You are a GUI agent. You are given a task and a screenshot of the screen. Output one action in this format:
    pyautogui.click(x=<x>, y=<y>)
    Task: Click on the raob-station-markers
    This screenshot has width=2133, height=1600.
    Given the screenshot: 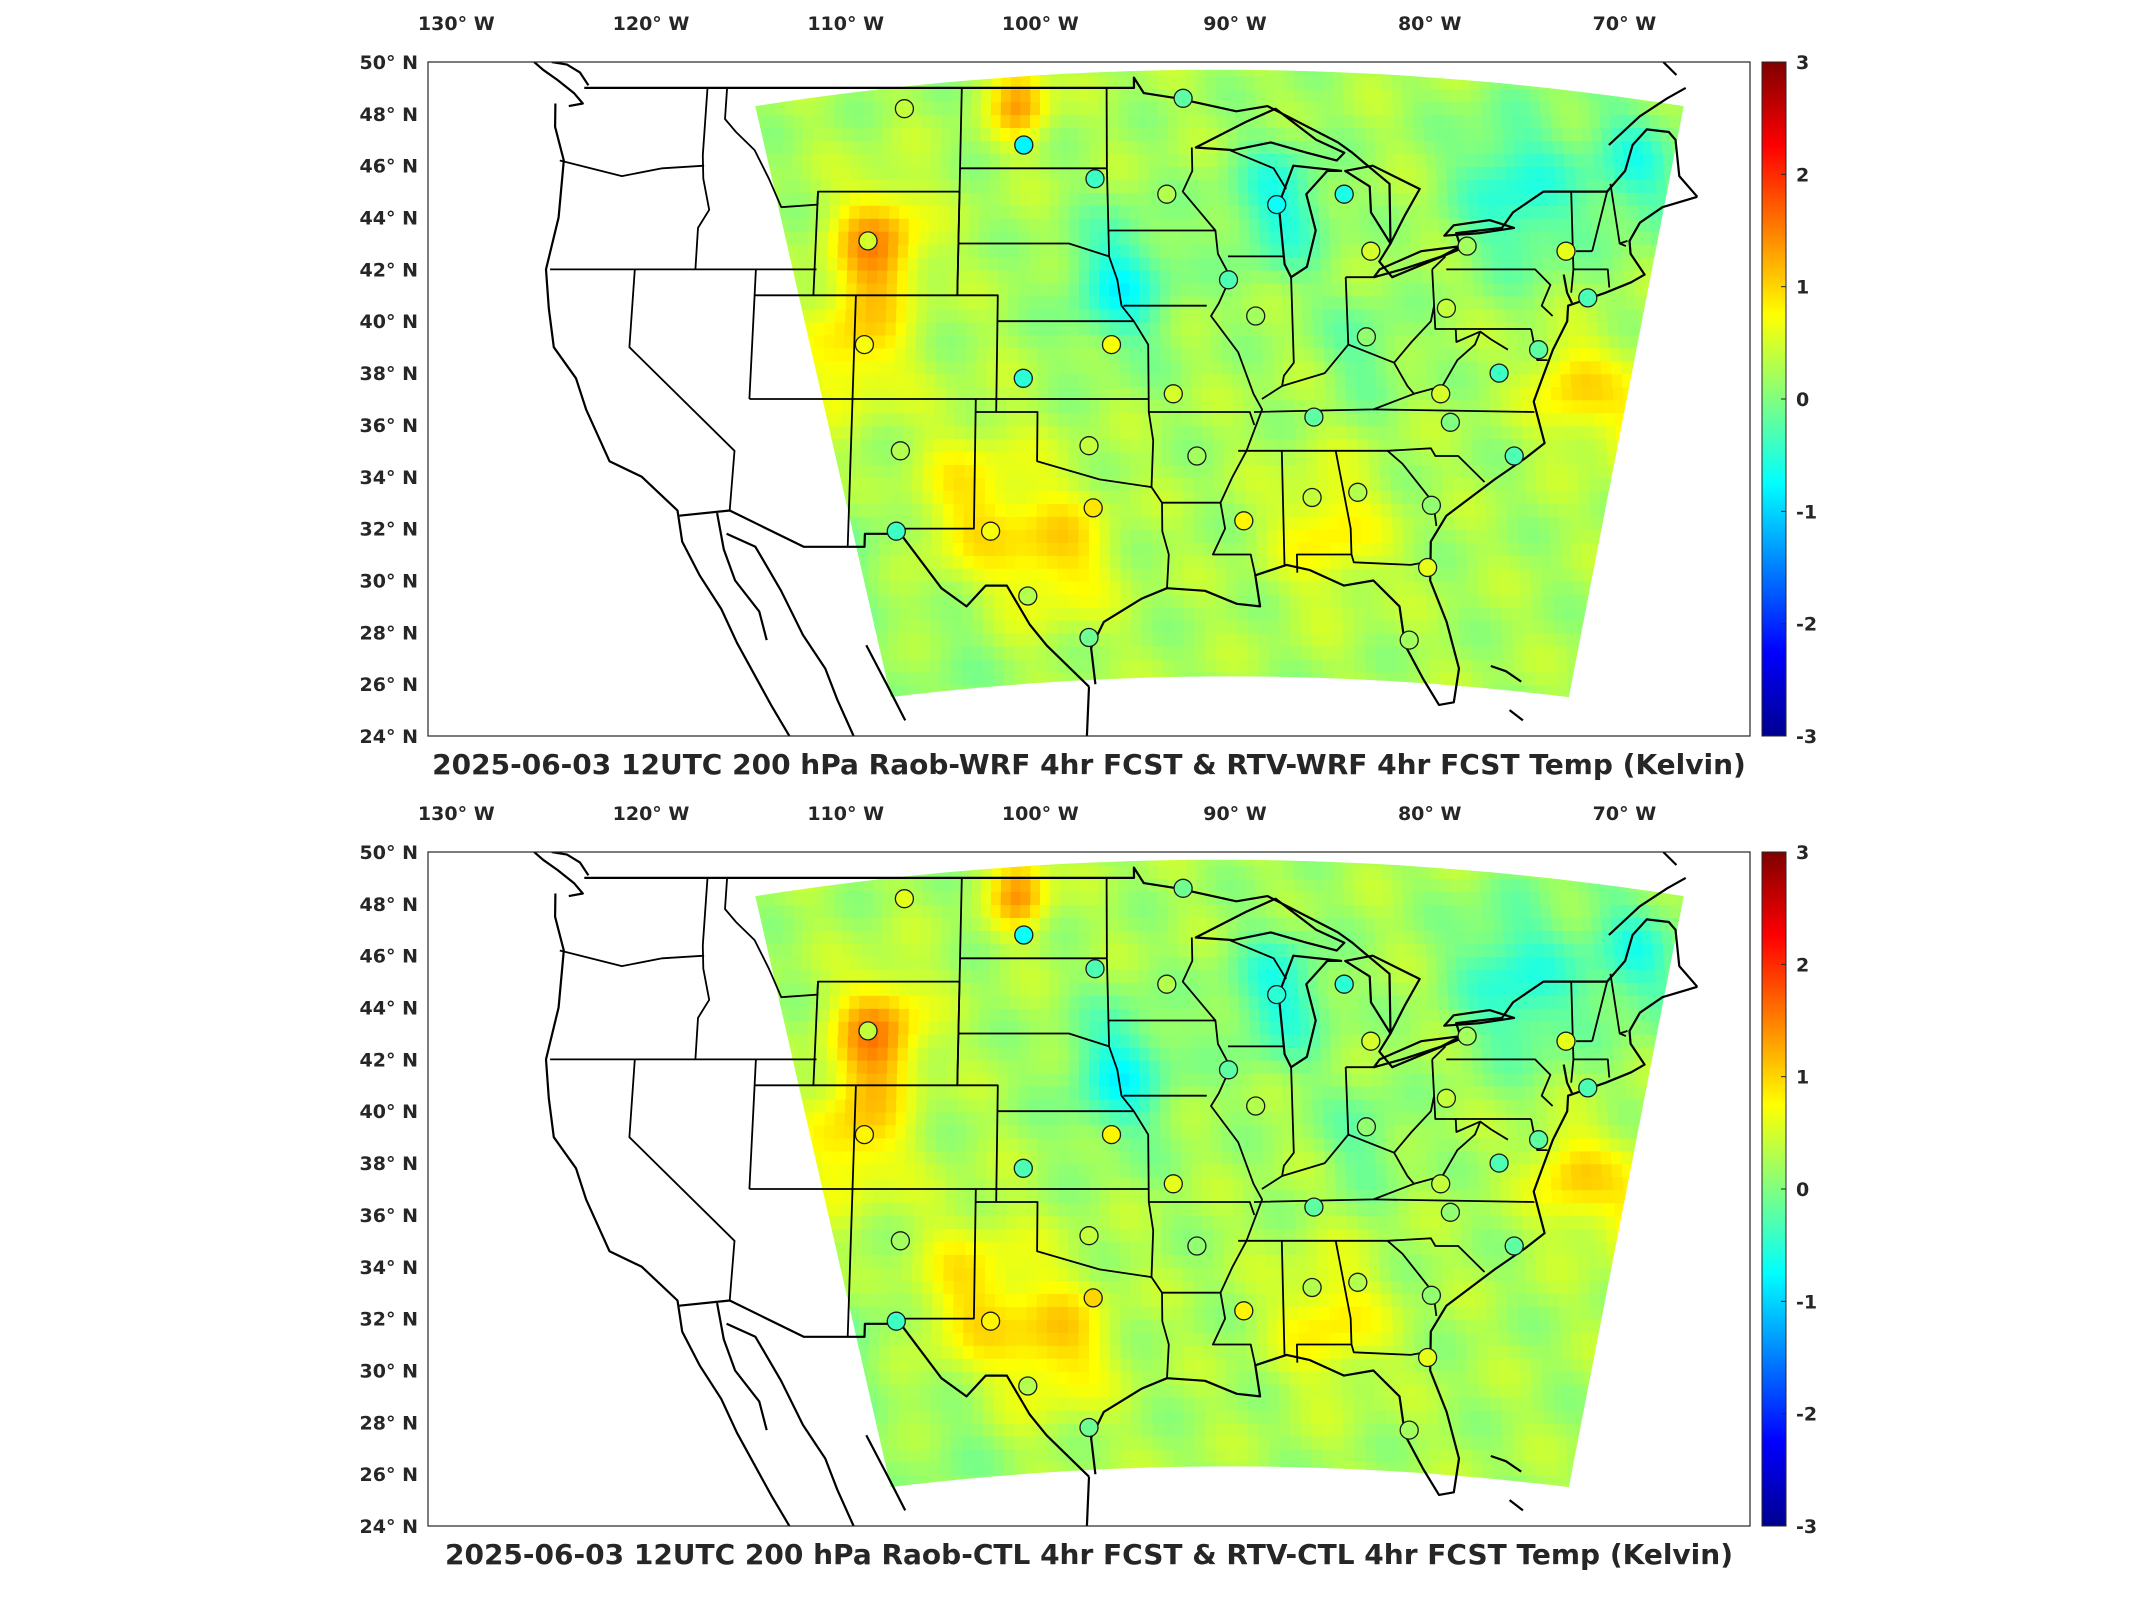 What is the action you would take?
    pyautogui.click(x=1226, y=369)
    